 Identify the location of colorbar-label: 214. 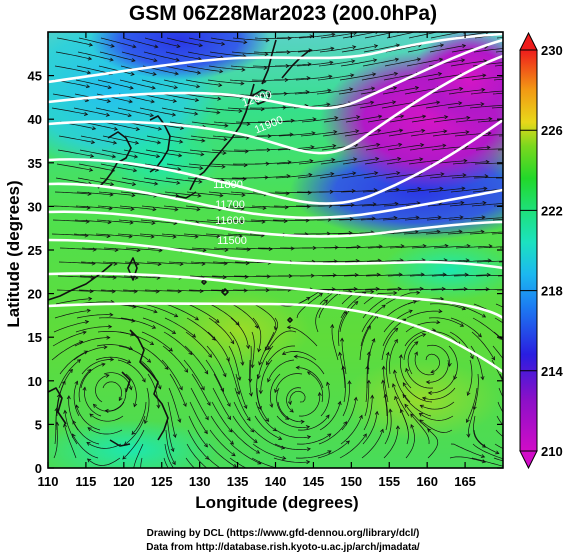
(552, 371).